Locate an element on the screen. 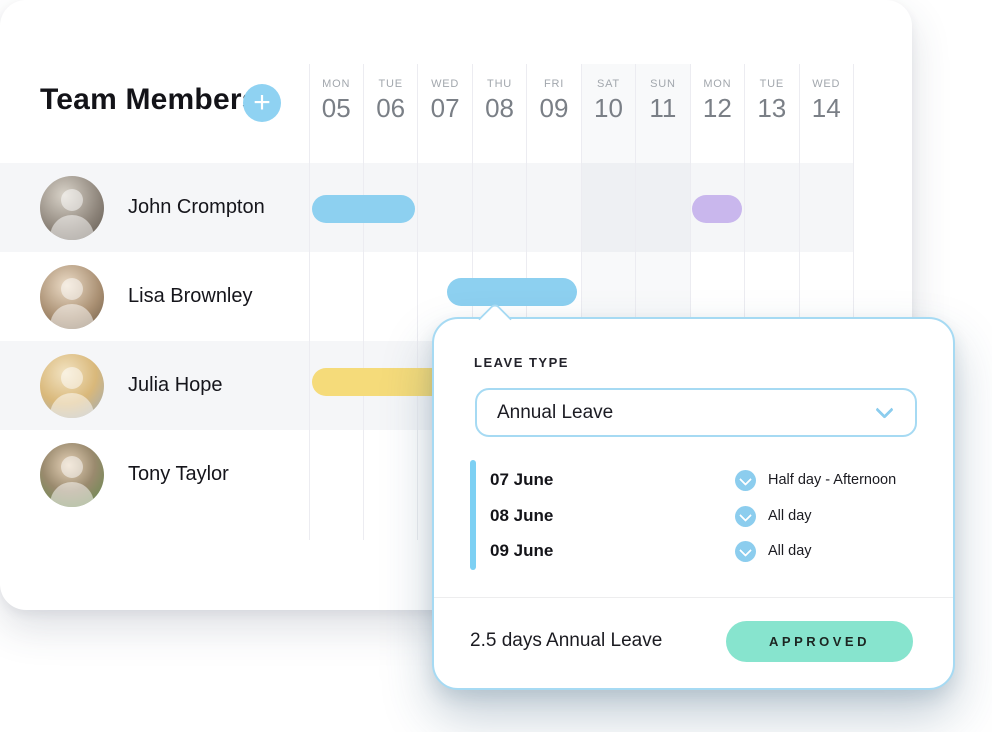 This screenshot has height=732, width=992. day-date: 12 is located at coordinates (717, 108).